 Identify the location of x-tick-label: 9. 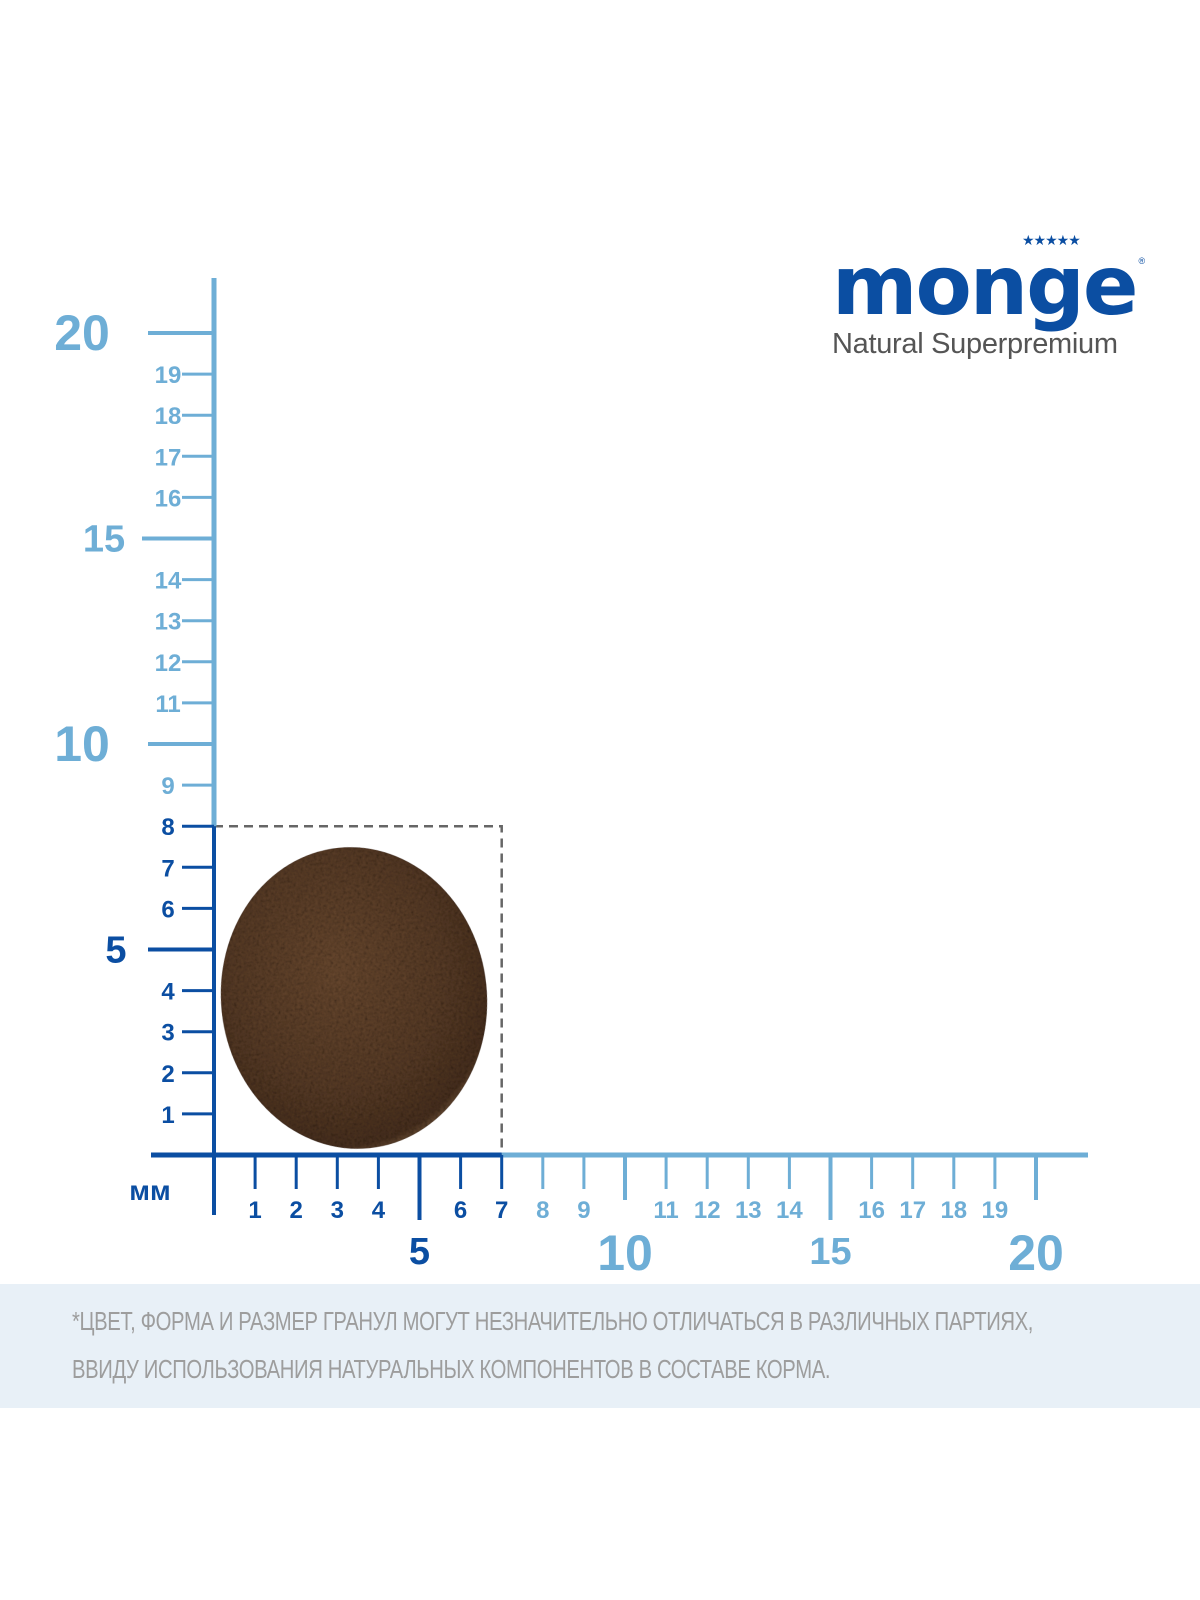
(583, 1210).